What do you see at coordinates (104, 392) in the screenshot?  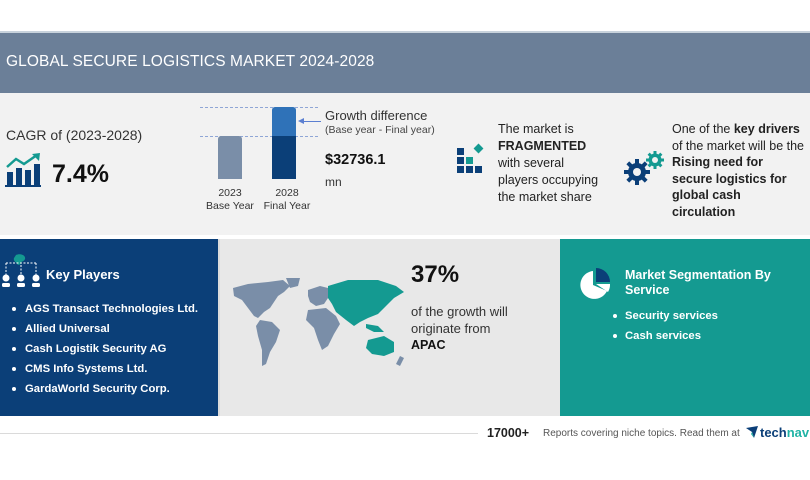 I see `list-item: GardaWorld Security Corp.` at bounding box center [104, 392].